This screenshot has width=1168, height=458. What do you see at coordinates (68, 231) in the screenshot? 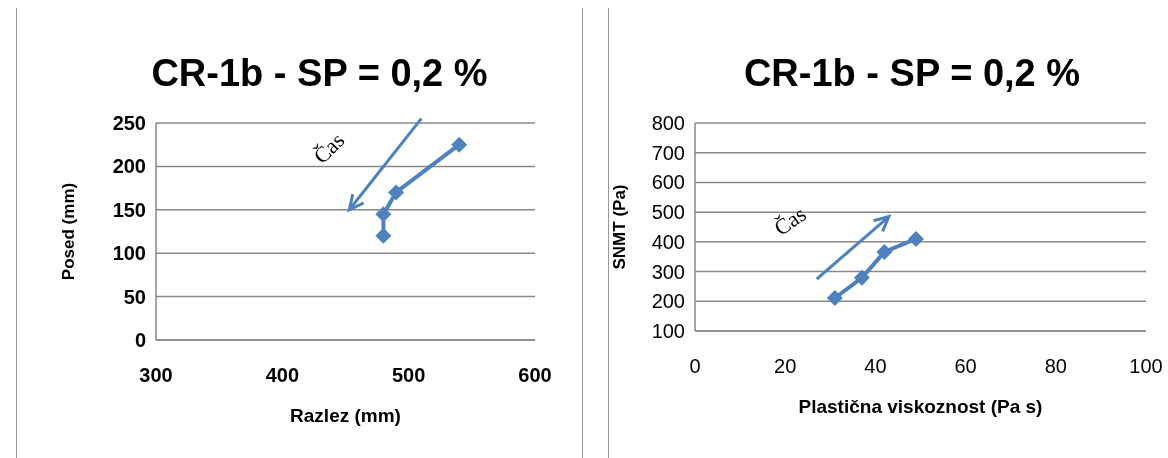
I see `y-axis-title: Posed (mm)` at bounding box center [68, 231].